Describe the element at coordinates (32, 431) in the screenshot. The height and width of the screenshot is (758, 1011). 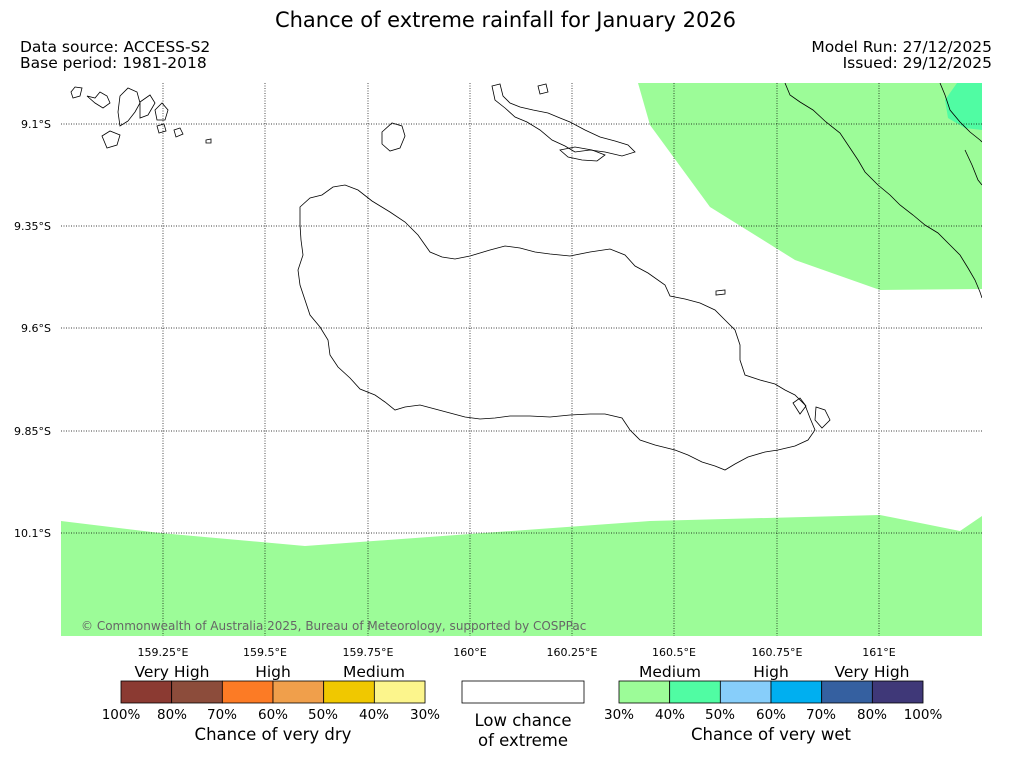
I see `lat-label: 9.85°S` at that location.